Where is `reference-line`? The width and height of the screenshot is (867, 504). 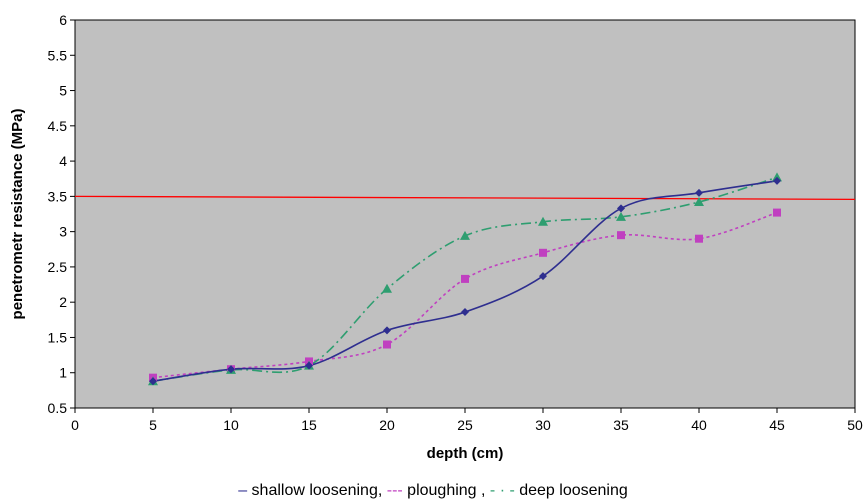 reference-line is located at coordinates (465, 198).